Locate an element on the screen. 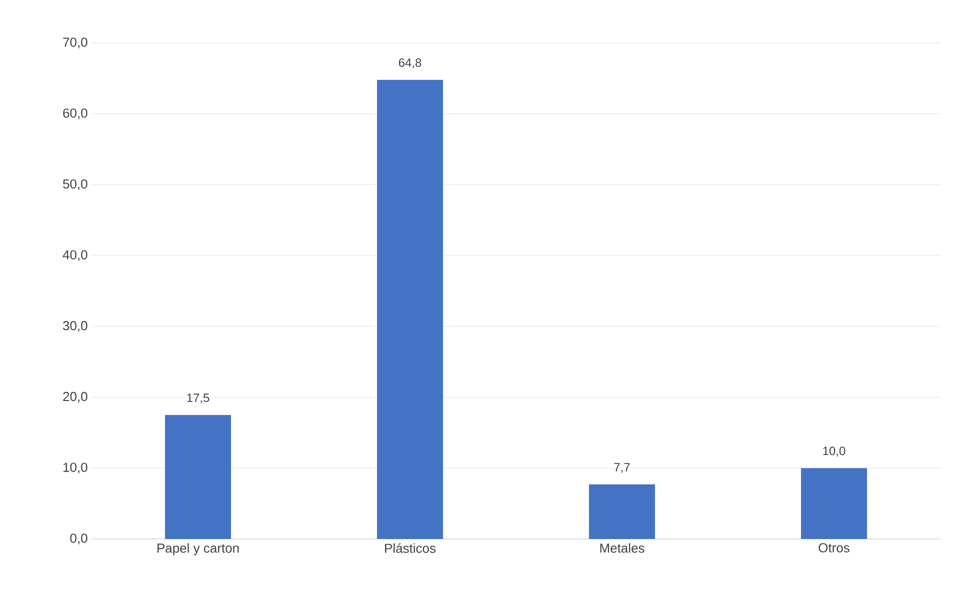 The height and width of the screenshot is (593, 956). x-tick-label: Metales is located at coordinates (622, 548).